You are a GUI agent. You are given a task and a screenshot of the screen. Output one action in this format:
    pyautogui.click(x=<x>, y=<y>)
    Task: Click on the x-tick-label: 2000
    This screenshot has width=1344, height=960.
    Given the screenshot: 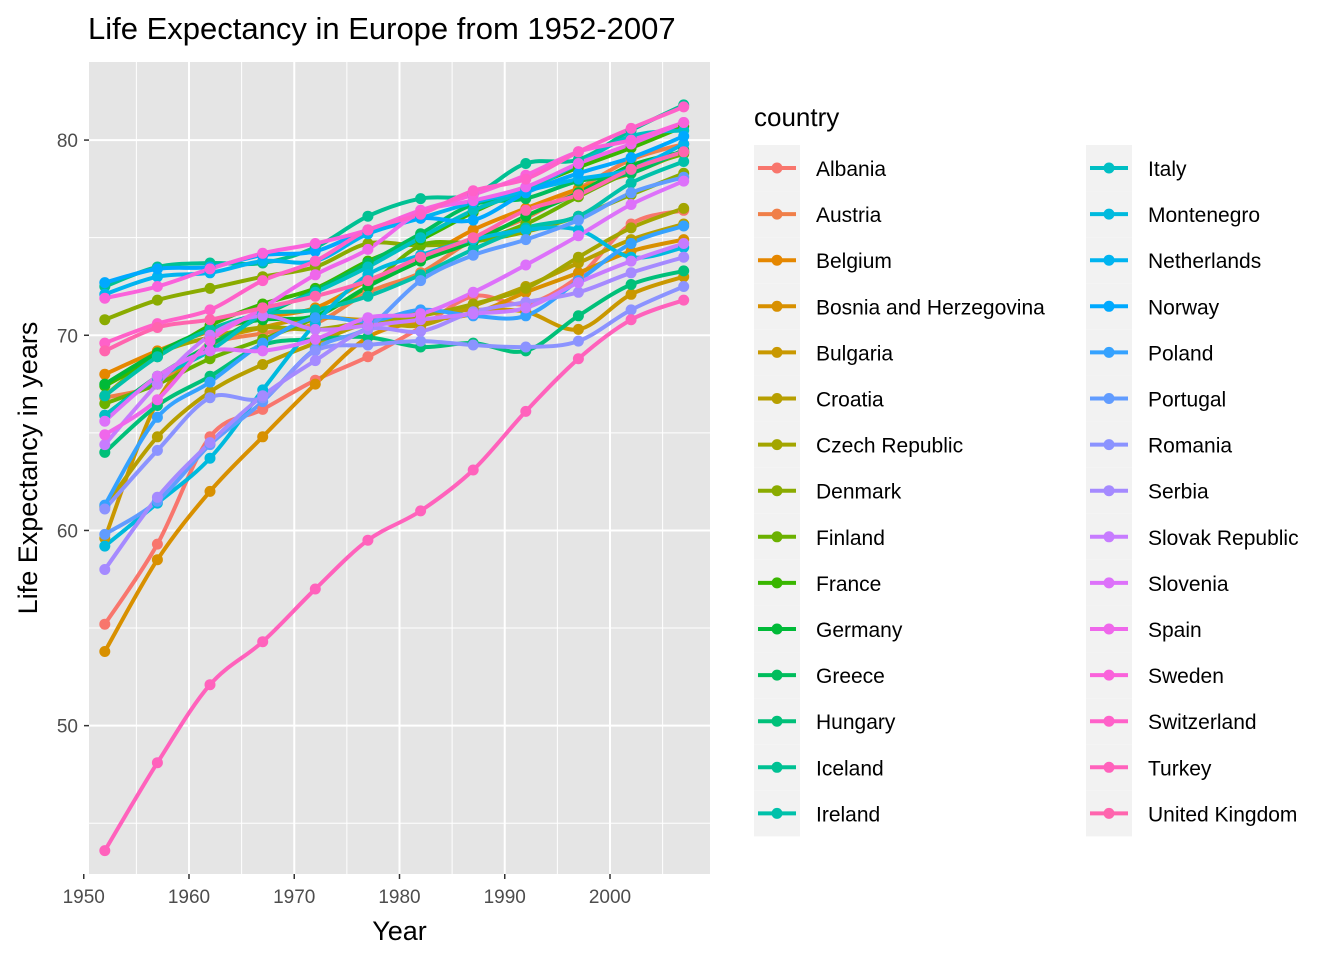 What is the action you would take?
    pyautogui.click(x=610, y=897)
    